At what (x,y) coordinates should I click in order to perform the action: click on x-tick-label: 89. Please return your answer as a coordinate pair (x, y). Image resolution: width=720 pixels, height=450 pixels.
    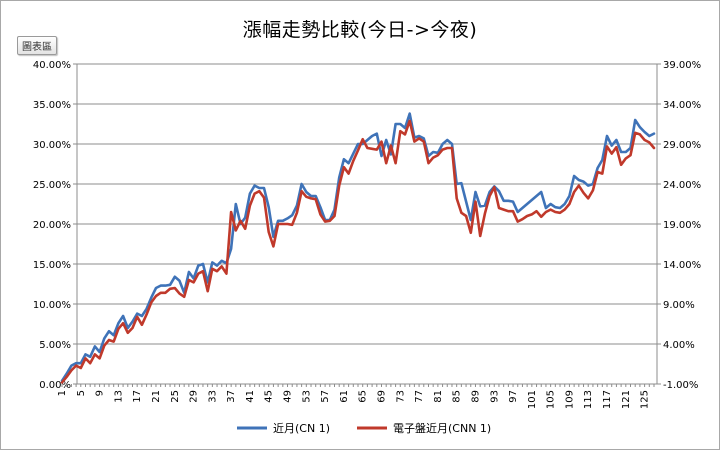
    Looking at the image, I should click on (475, 396).